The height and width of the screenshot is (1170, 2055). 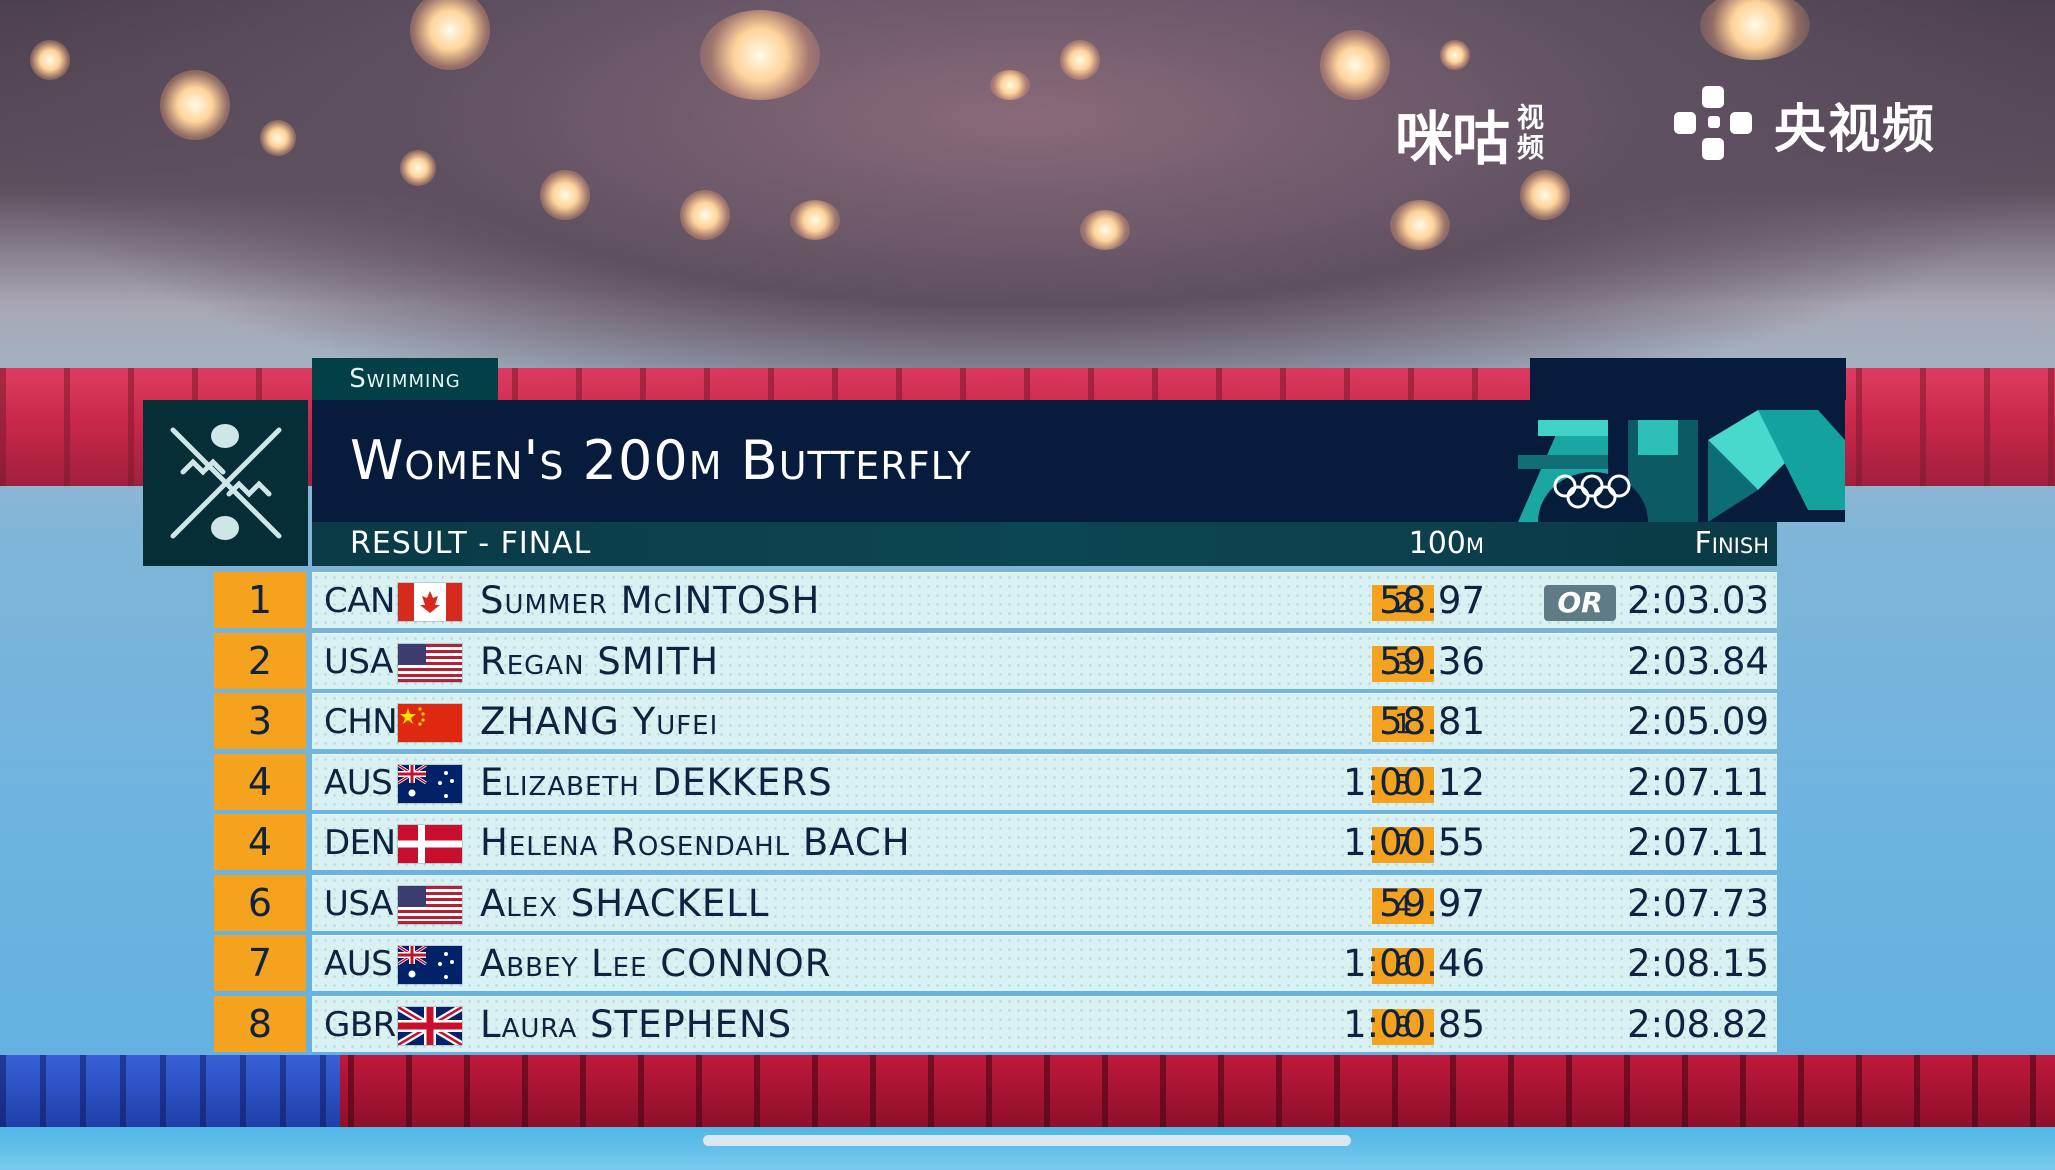 I want to click on result-row: 3 CHN ZHANG Yufei 1 58.81 2:05.09, so click(x=995, y=721).